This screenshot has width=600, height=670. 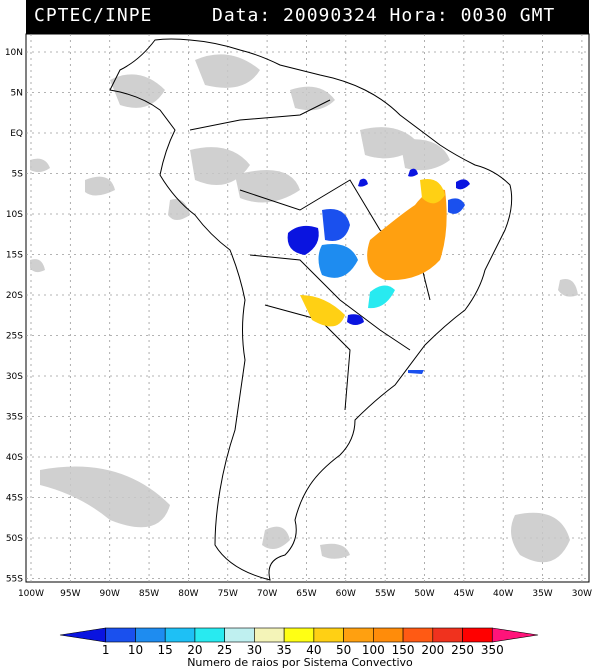 What do you see at coordinates (14, 458) in the screenshot?
I see `lat-label: 40S` at bounding box center [14, 458].